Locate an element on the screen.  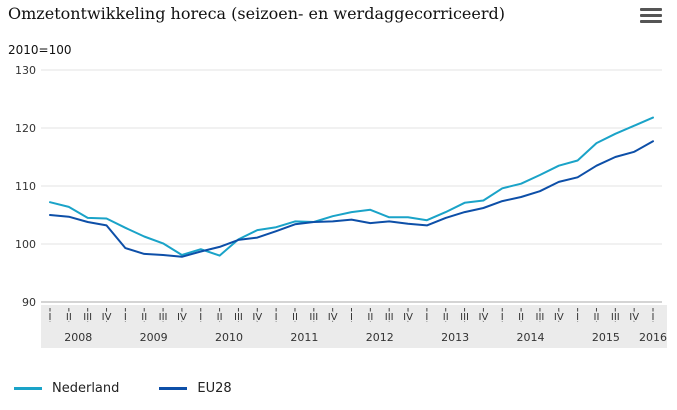
quarter-label-18: III is located at coordinates (389, 317).